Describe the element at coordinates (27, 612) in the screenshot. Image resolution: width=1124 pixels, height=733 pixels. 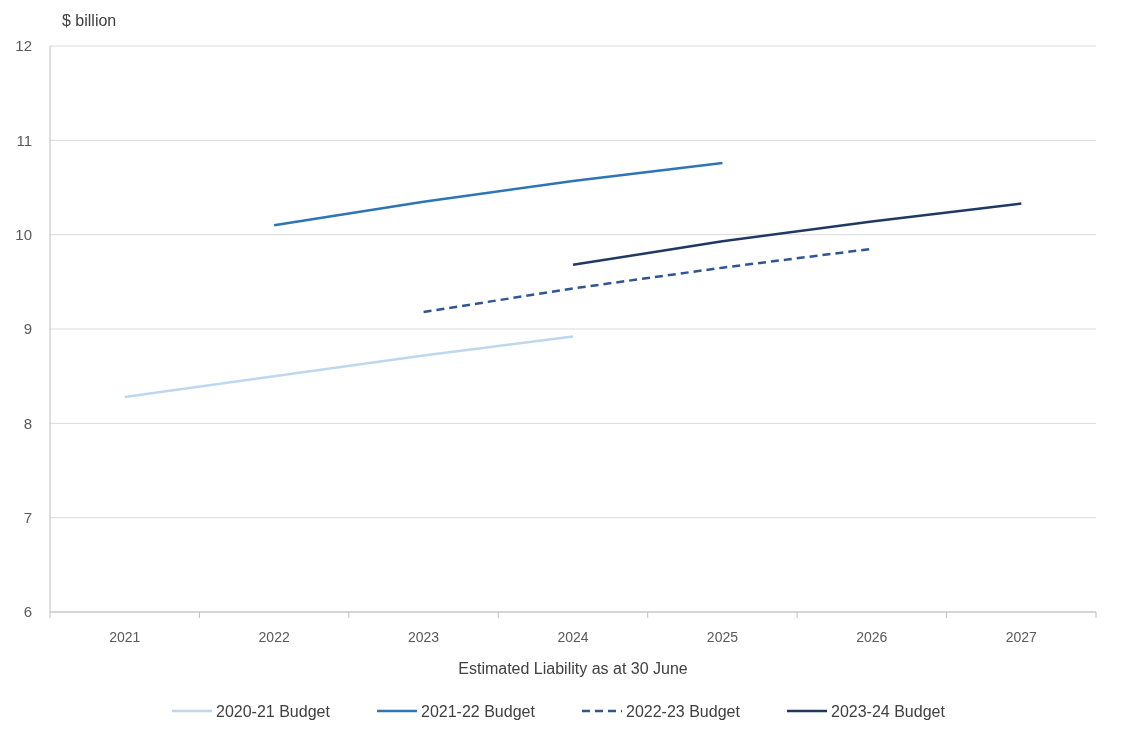
I see `y-tick-label: 6` at that location.